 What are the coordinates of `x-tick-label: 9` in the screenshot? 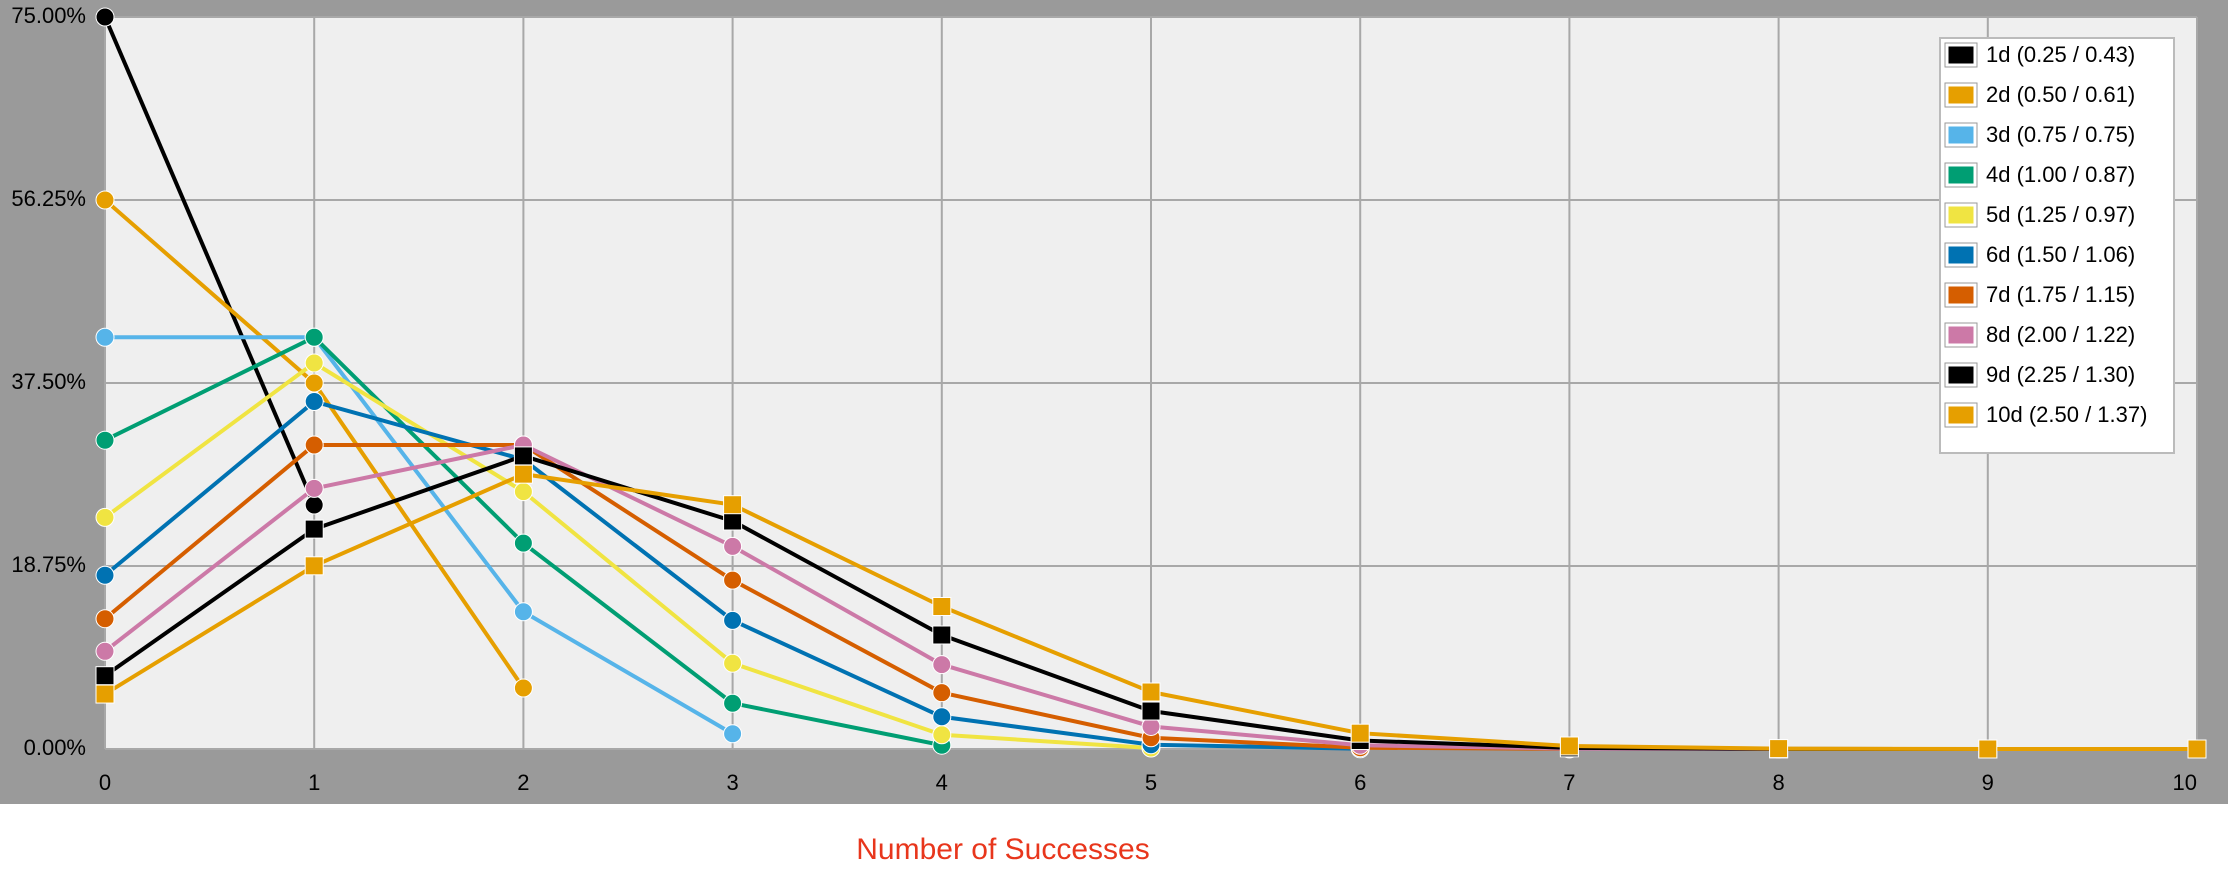 It's located at (1988, 782).